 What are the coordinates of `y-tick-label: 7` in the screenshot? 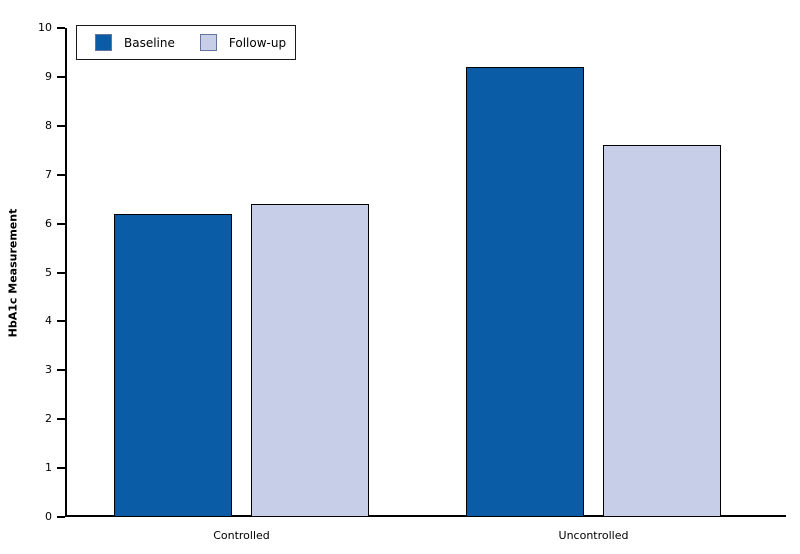 It's located at (48, 174).